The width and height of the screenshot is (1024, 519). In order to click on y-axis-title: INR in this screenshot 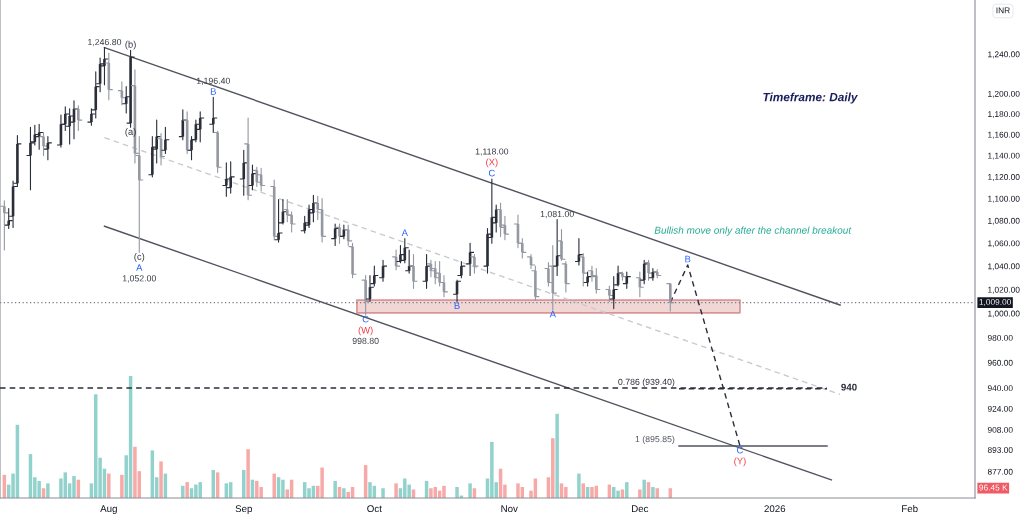, I will do `click(1003, 10)`.